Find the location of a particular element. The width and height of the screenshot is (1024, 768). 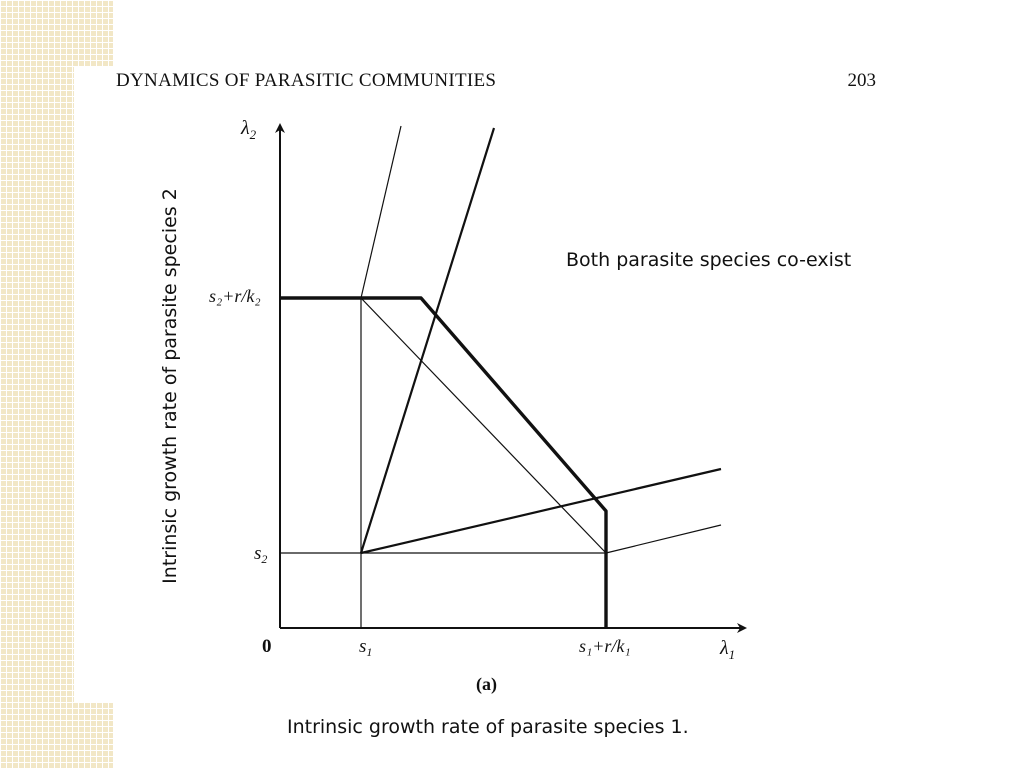

header-page-number: 203 is located at coordinates (862, 80).